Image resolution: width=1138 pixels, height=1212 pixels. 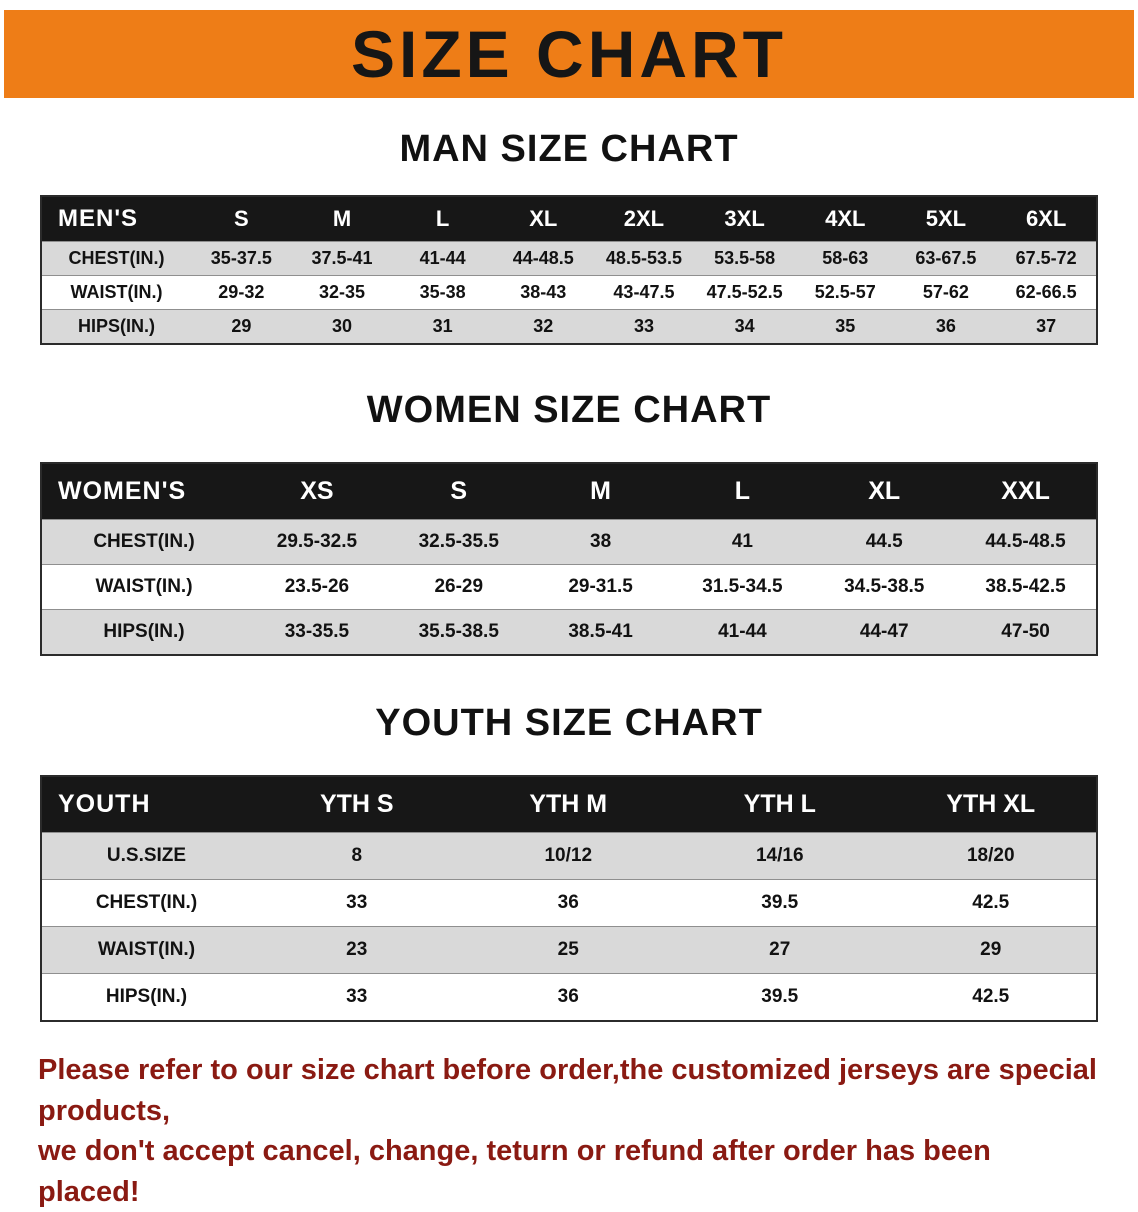 I want to click on size-value-cell: 34.5-38.5, so click(x=884, y=586).